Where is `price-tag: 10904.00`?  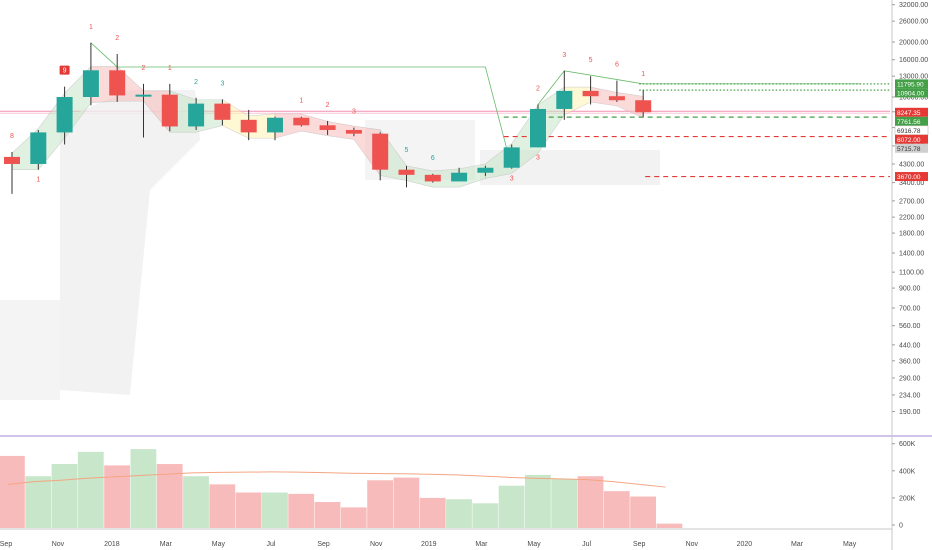
price-tag: 10904.00 is located at coordinates (911, 93).